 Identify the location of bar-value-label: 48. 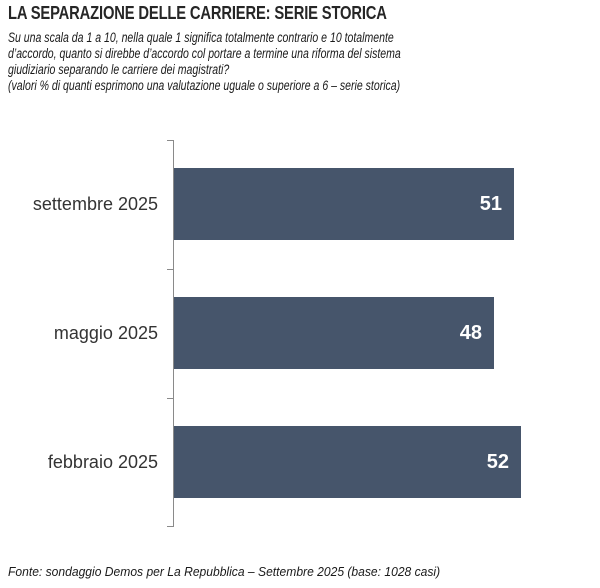
(470, 332).